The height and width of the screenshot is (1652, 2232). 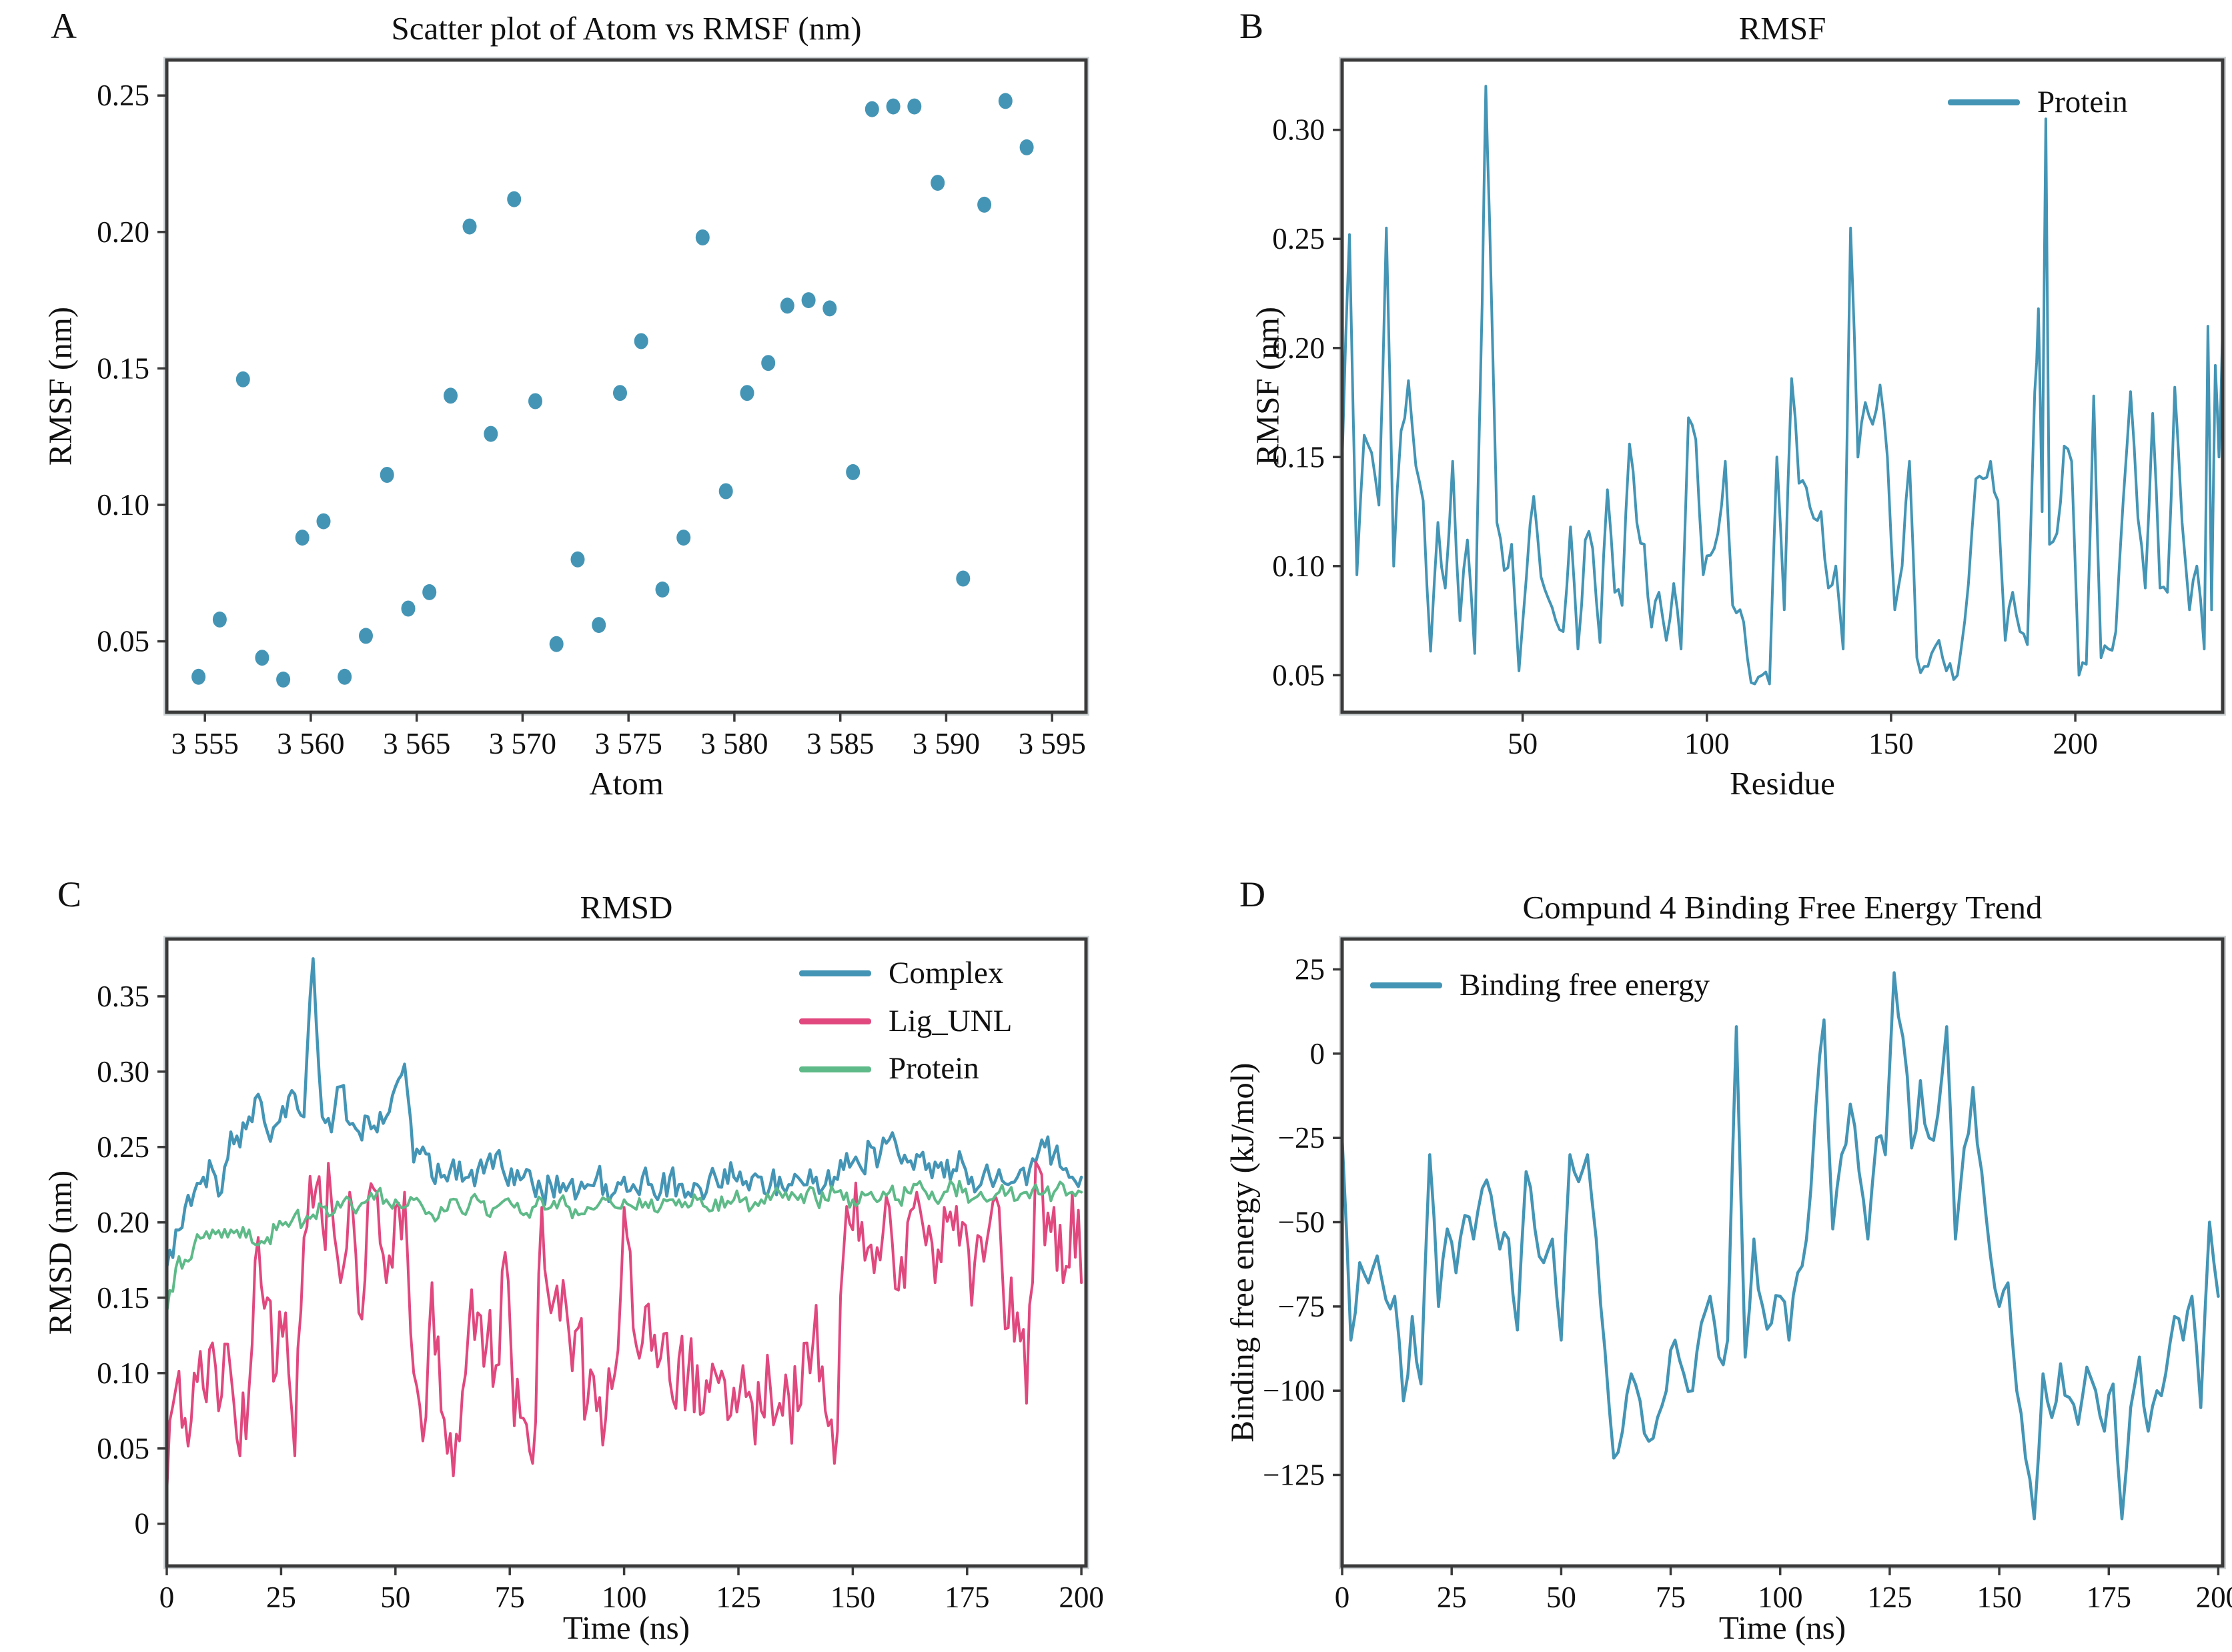 What do you see at coordinates (1406, 985) in the screenshot?
I see `legend-line-binding-energy` at bounding box center [1406, 985].